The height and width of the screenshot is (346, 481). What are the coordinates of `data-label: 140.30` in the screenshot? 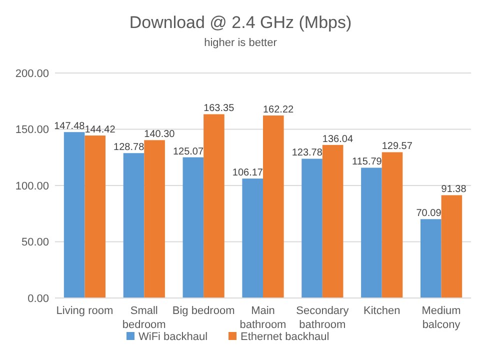 It's located at (160, 134).